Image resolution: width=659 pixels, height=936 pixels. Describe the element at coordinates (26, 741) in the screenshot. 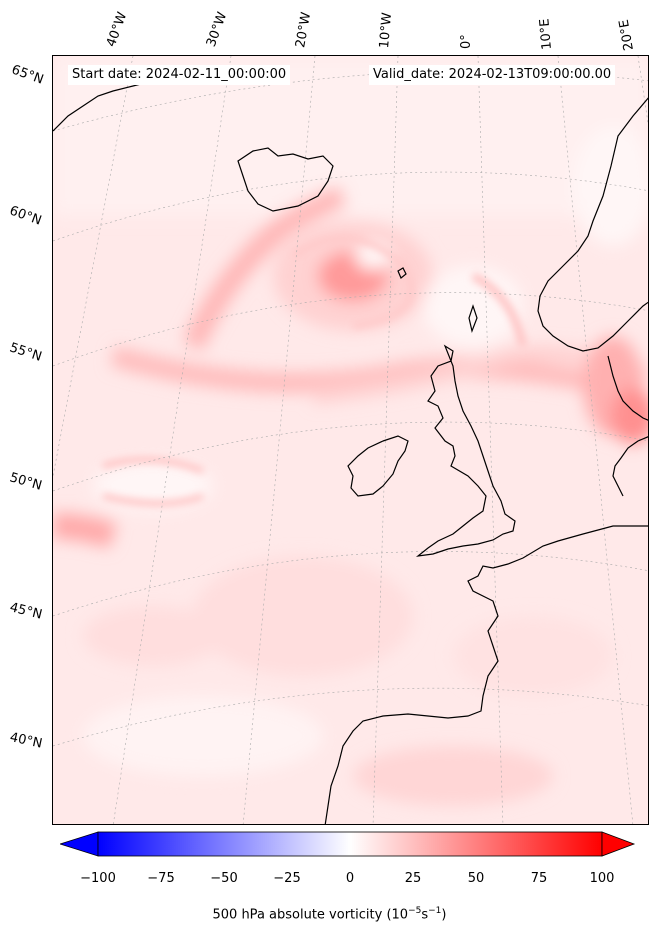

I see `lat-label-40n: 40°N` at that location.